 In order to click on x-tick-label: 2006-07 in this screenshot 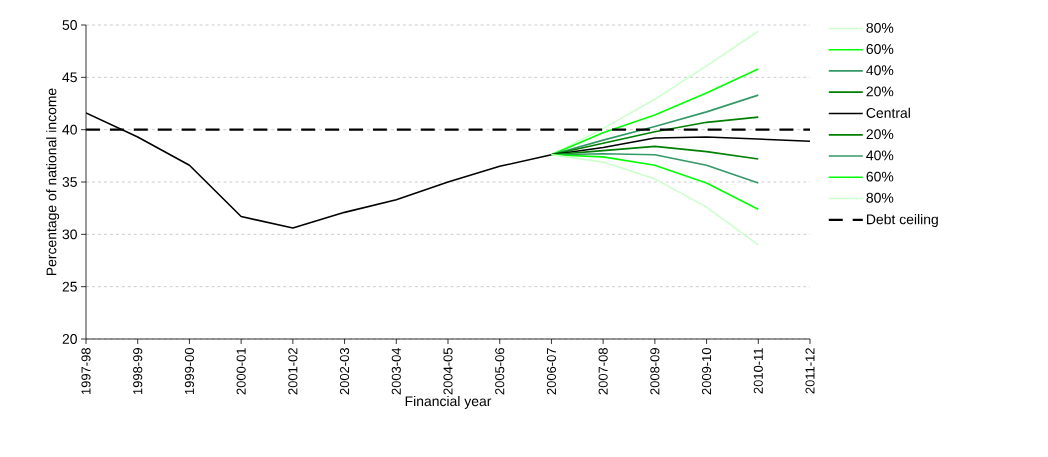, I will do `click(551, 371)`.